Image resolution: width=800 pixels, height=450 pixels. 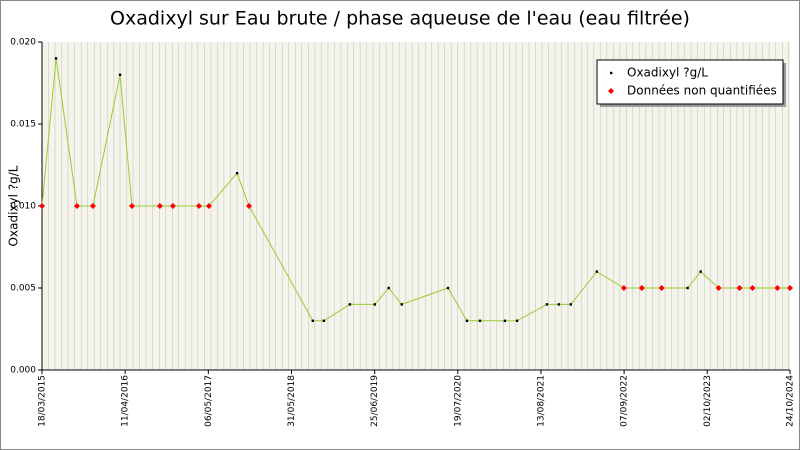 What do you see at coordinates (702, 91) in the screenshot?
I see `legend-label: Données non quantifiées` at bounding box center [702, 91].